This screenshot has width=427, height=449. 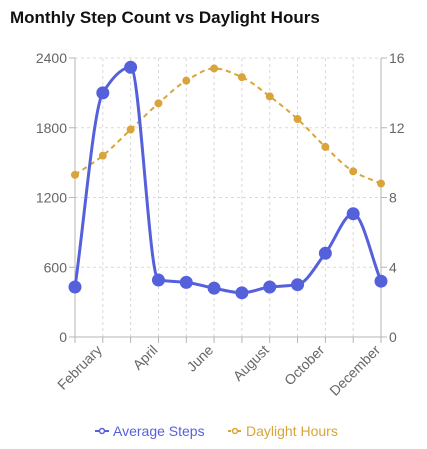 I want to click on legend-item-daylight-hours: Daylight Hours, so click(x=283, y=431).